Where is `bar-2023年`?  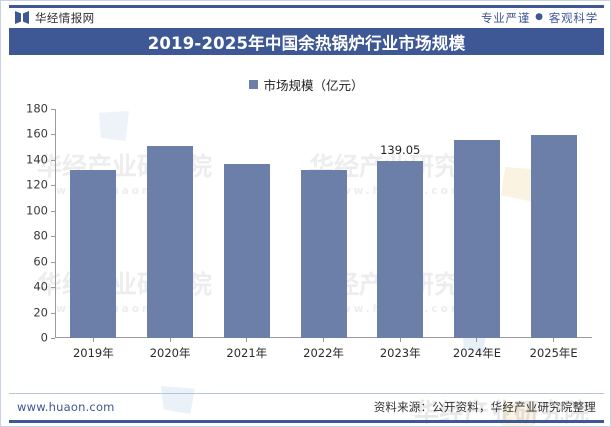 bar-2023年 is located at coordinates (400, 249).